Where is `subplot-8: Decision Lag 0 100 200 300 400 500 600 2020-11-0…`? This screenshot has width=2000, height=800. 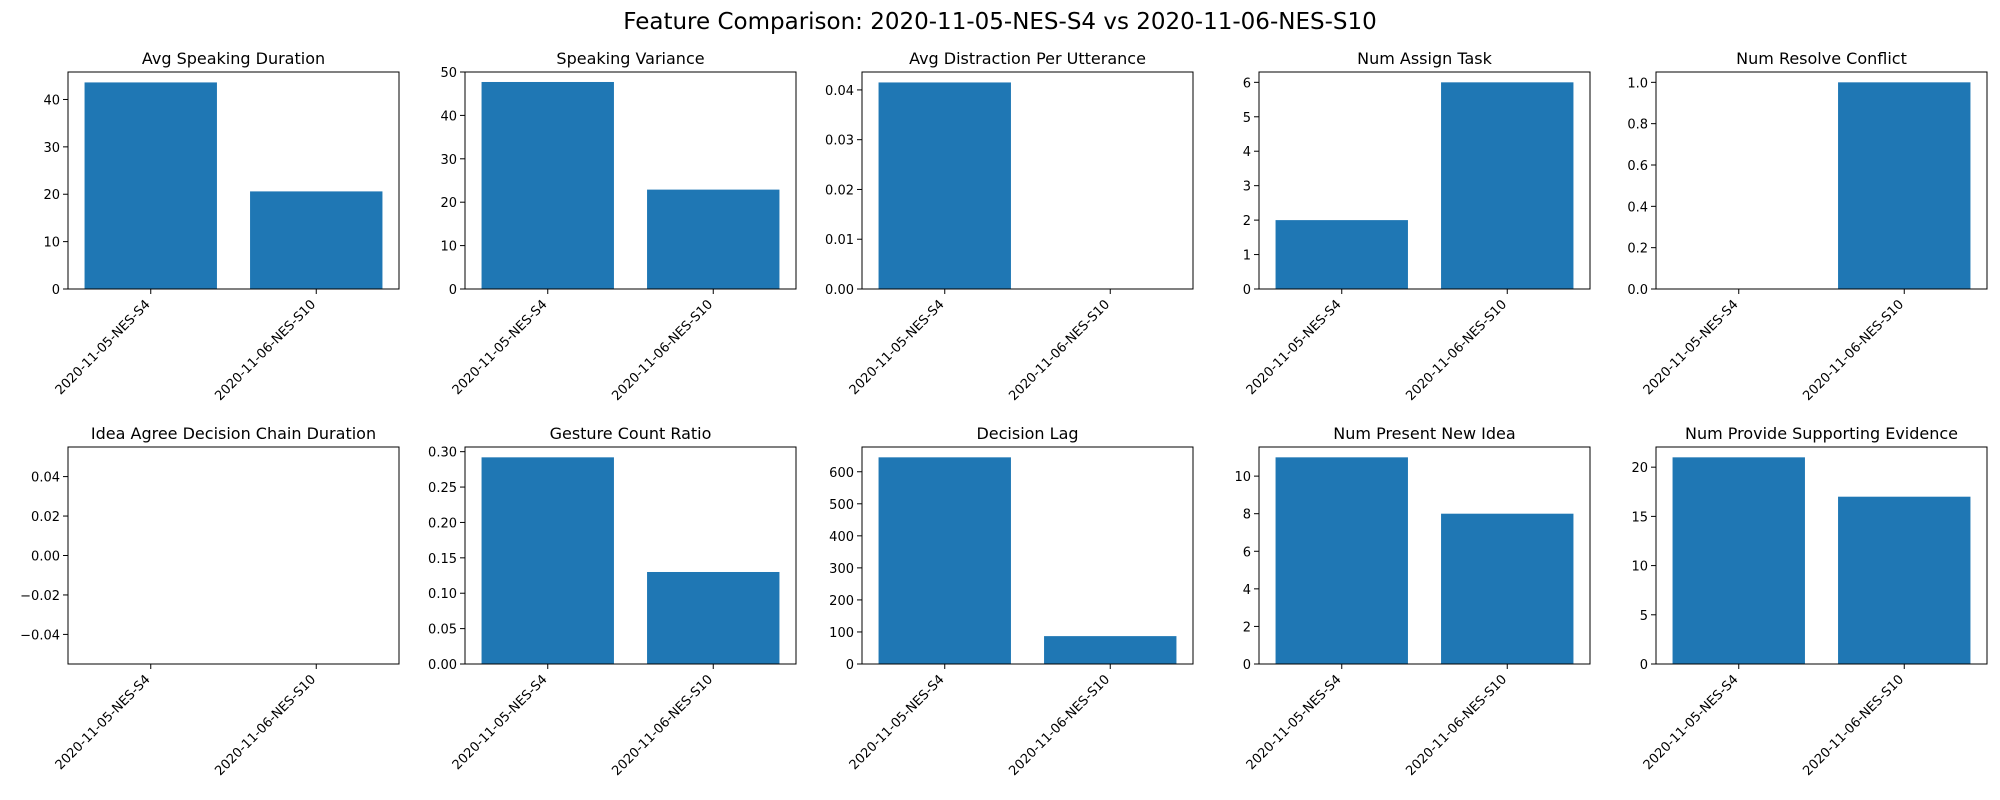 subplot-8: Decision Lag 0 100 200 300 400 500 600 2020-11-0… is located at coordinates (1011, 601).